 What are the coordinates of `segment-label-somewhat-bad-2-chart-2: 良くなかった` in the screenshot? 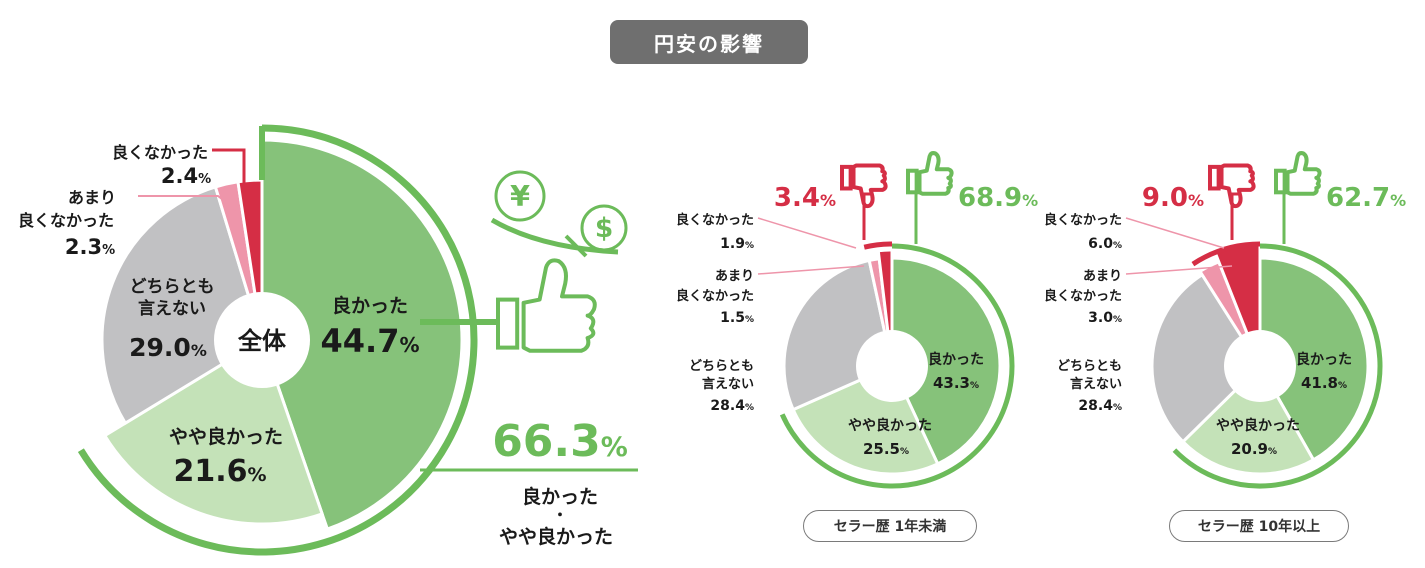 It's located at (1083, 296).